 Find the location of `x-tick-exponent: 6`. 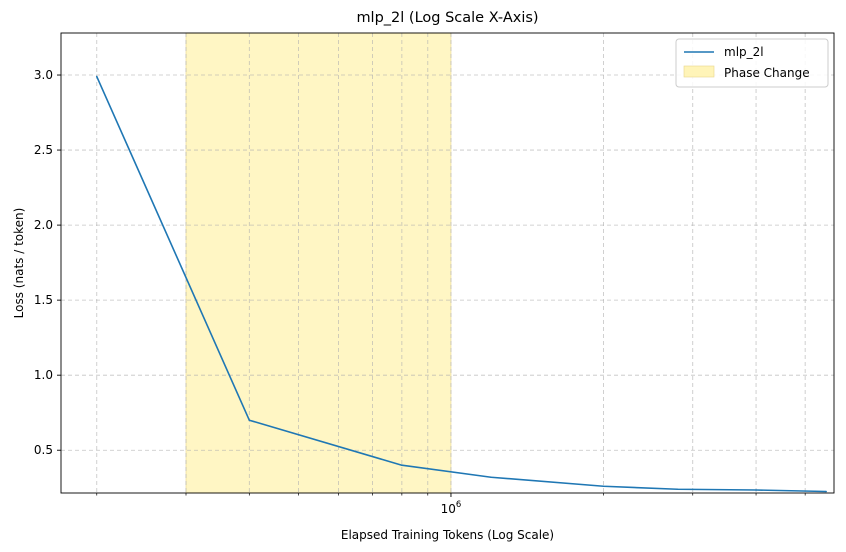

x-tick-exponent: 6 is located at coordinates (458, 505).